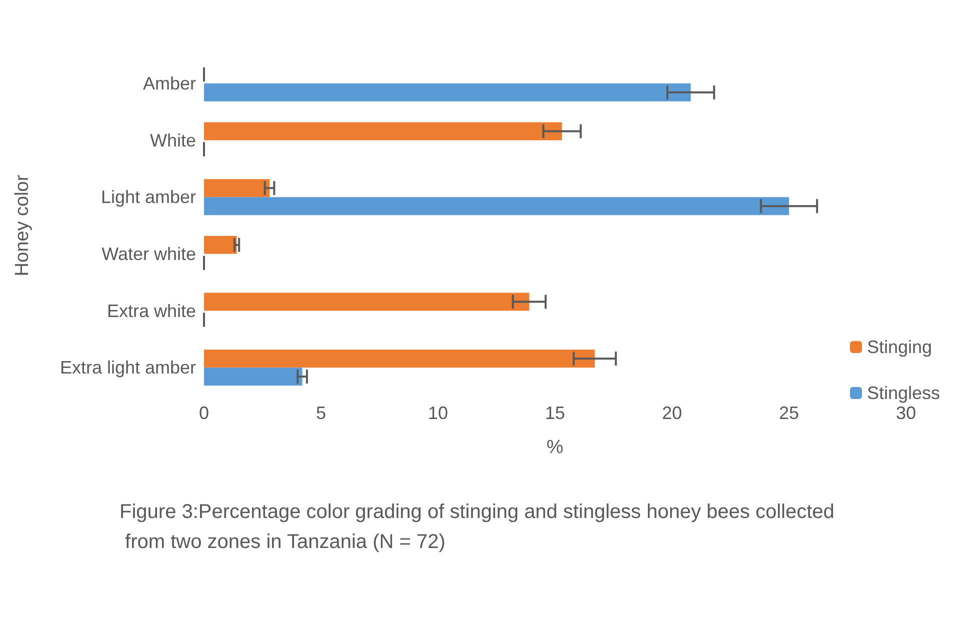  I want to click on x-tick-label: 0, so click(204, 413).